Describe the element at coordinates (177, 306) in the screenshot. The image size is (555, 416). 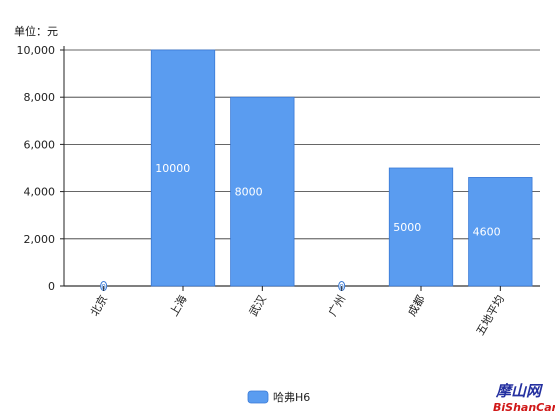
I see `x-category-label: 上海` at that location.